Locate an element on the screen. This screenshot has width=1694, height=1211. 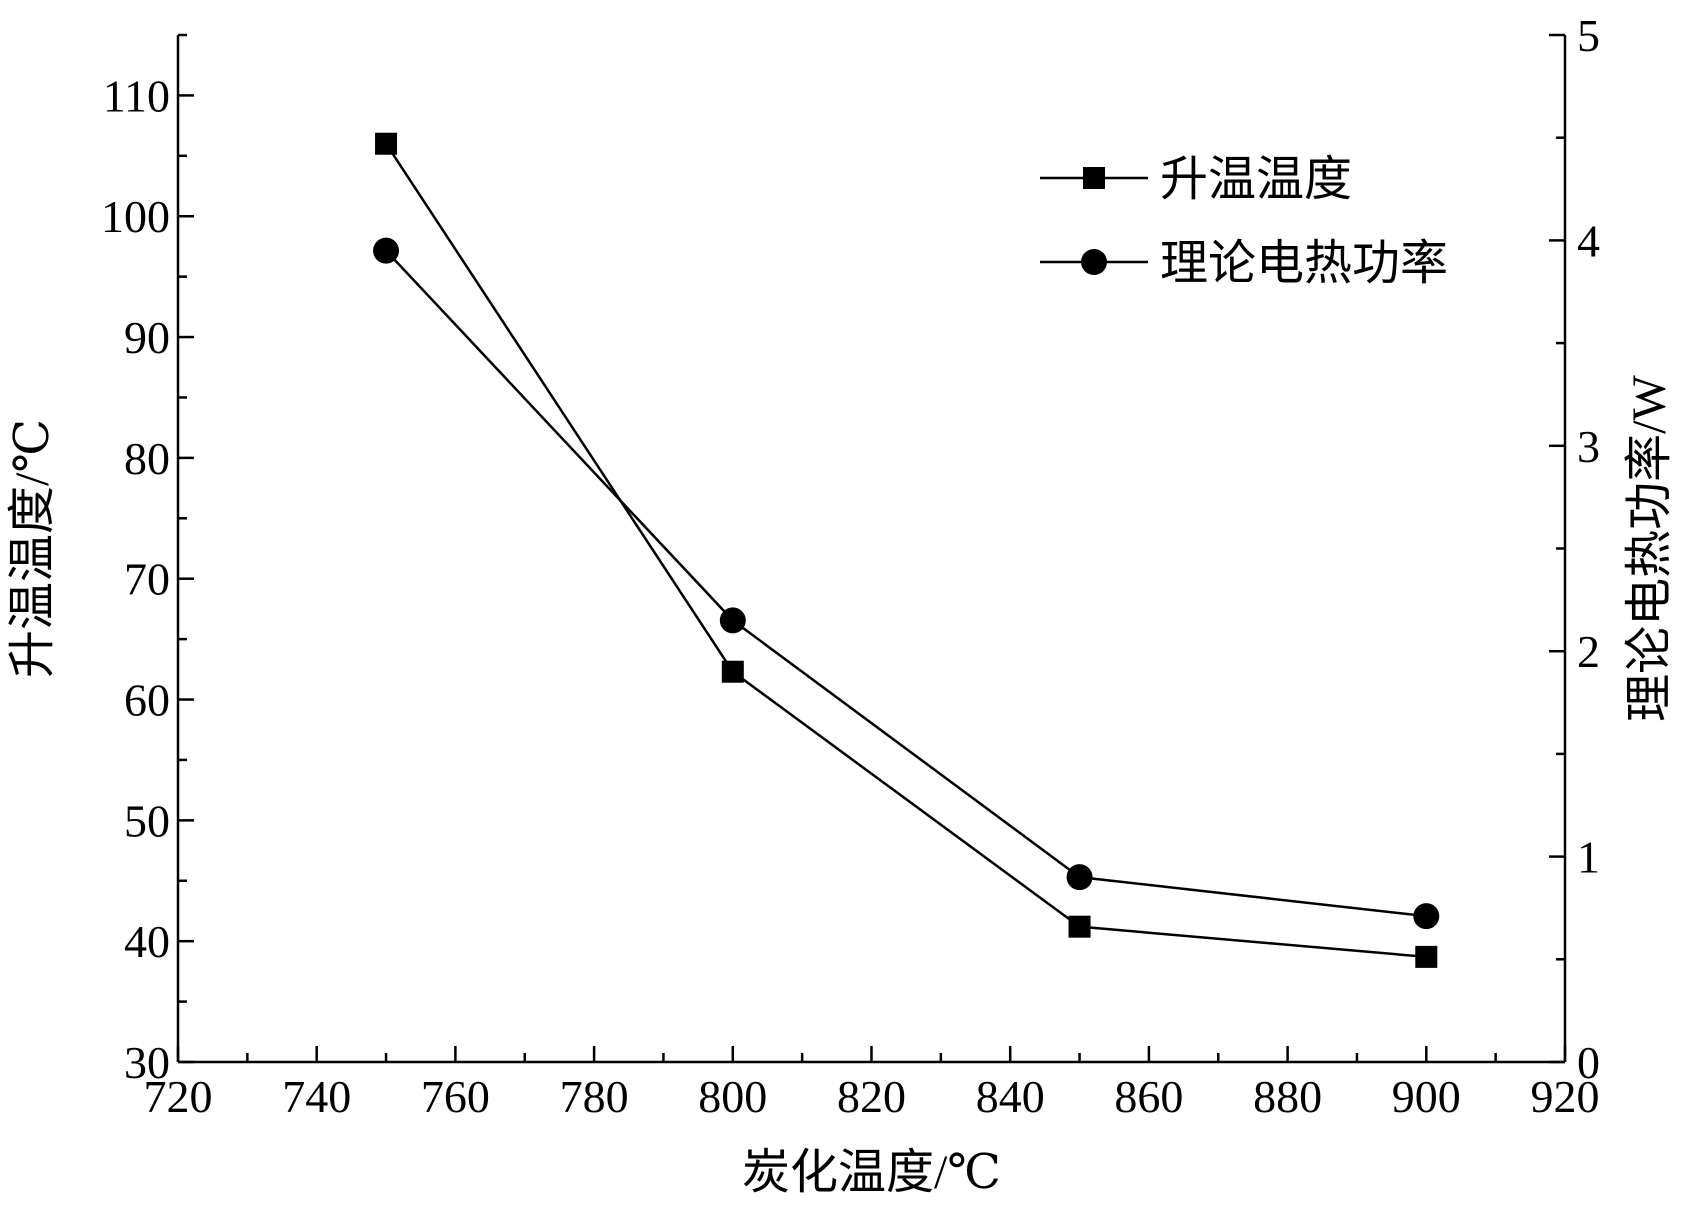
x-tick-label: 800 is located at coordinates (732, 1096).